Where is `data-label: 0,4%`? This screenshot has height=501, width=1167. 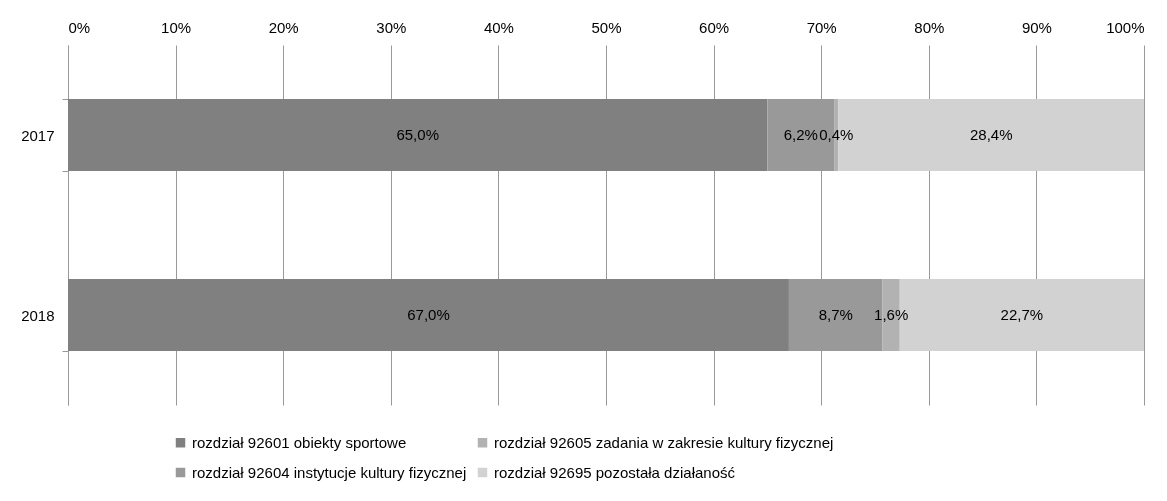 data-label: 0,4% is located at coordinates (836, 134).